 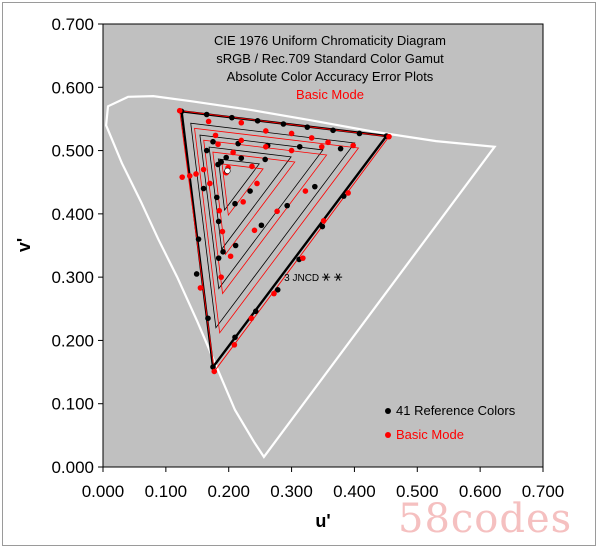 What do you see at coordinates (330, 94) in the screenshot?
I see `chart-subtitle-mode: Basic Mode` at bounding box center [330, 94].